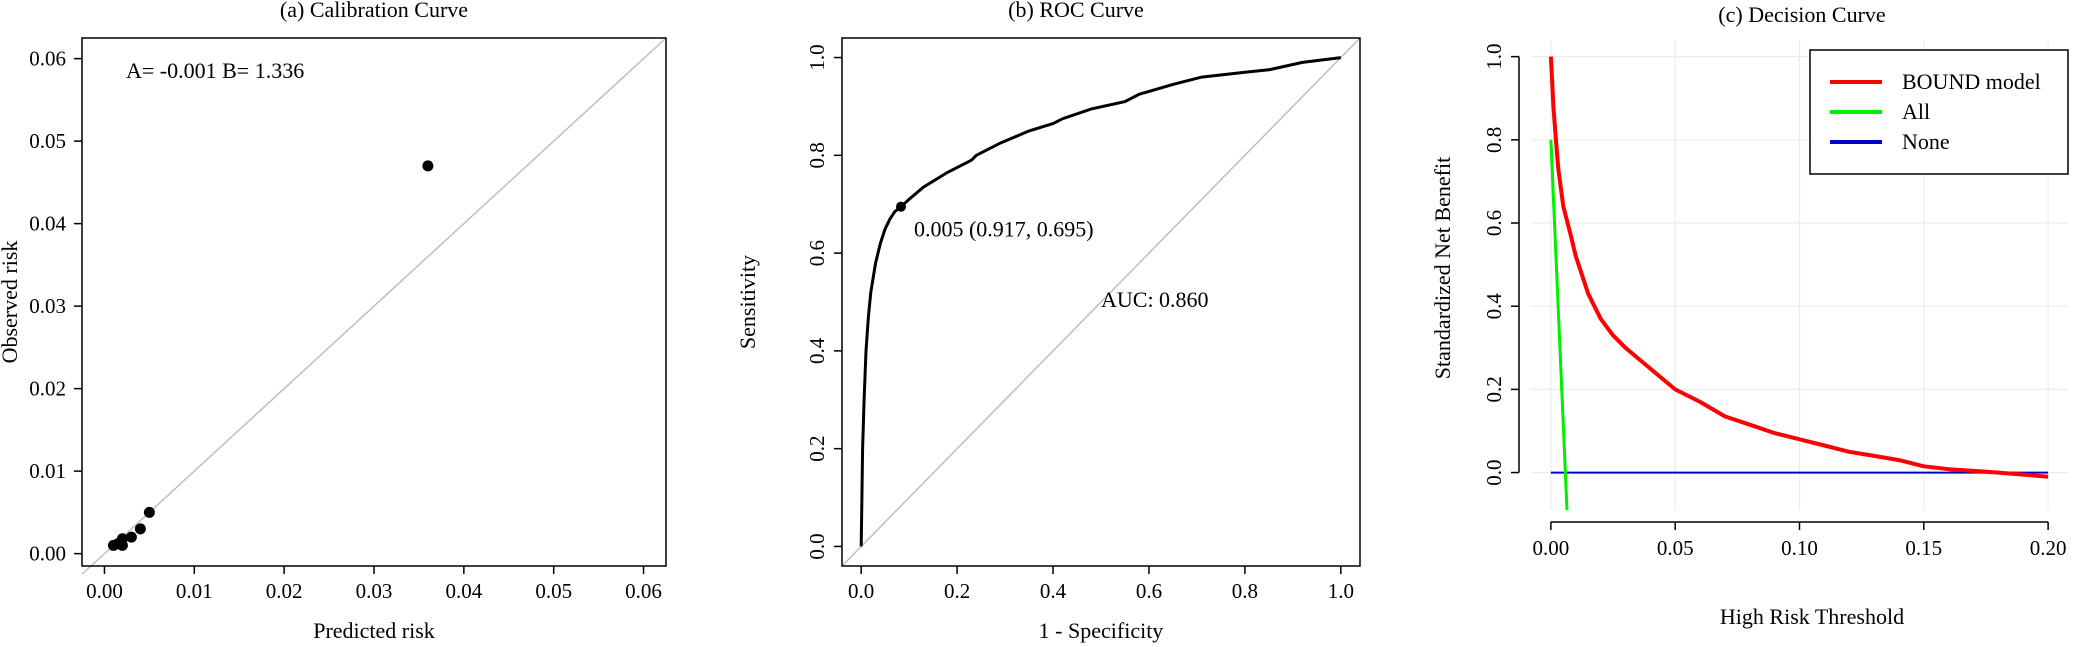 The width and height of the screenshot is (2075, 647). What do you see at coordinates (47, 141) in the screenshot?
I see `calibration-ytick-label: 0.05` at bounding box center [47, 141].